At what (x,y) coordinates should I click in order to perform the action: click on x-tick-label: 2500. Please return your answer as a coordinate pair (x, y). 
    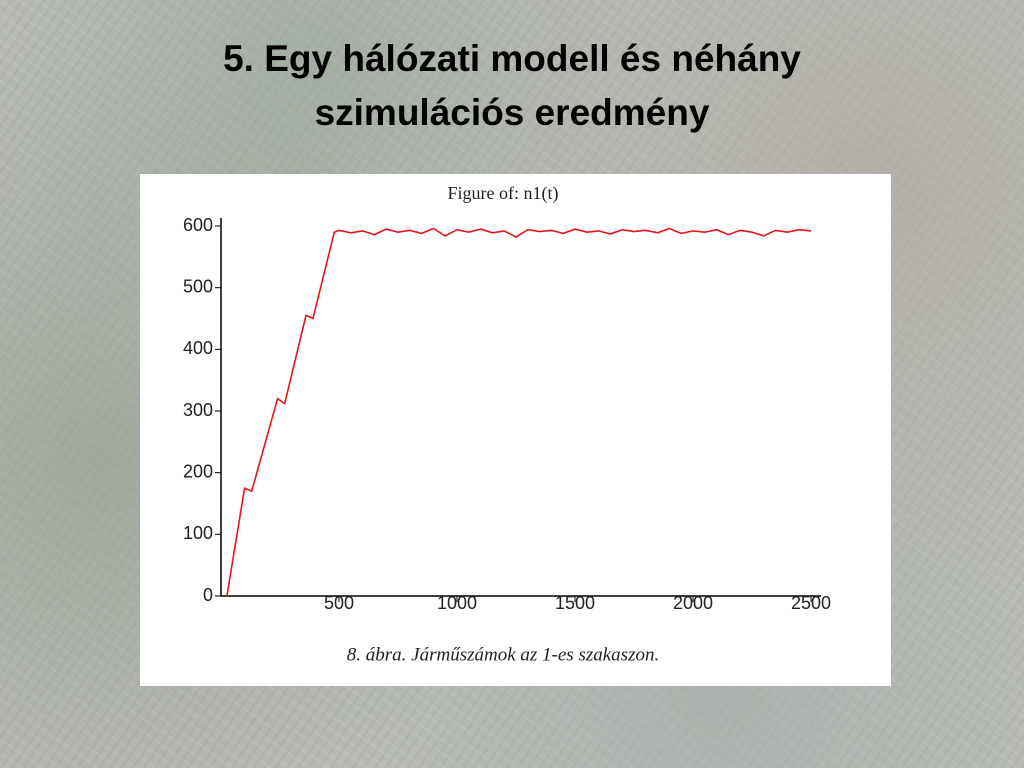
    Looking at the image, I should click on (811, 603).